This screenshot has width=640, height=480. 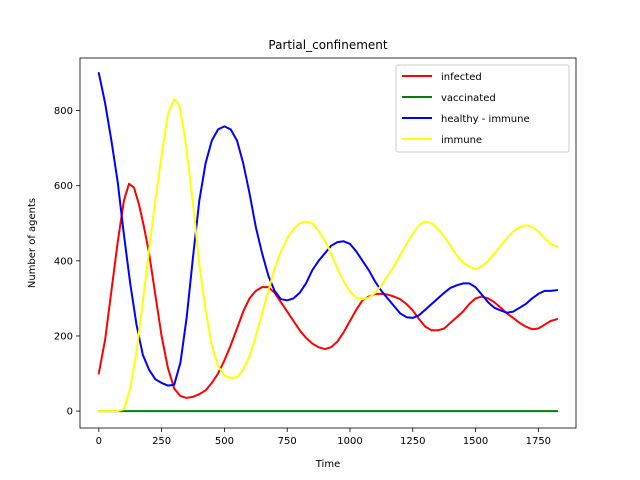 I want to click on y-tick-label: 0, so click(x=70, y=412).